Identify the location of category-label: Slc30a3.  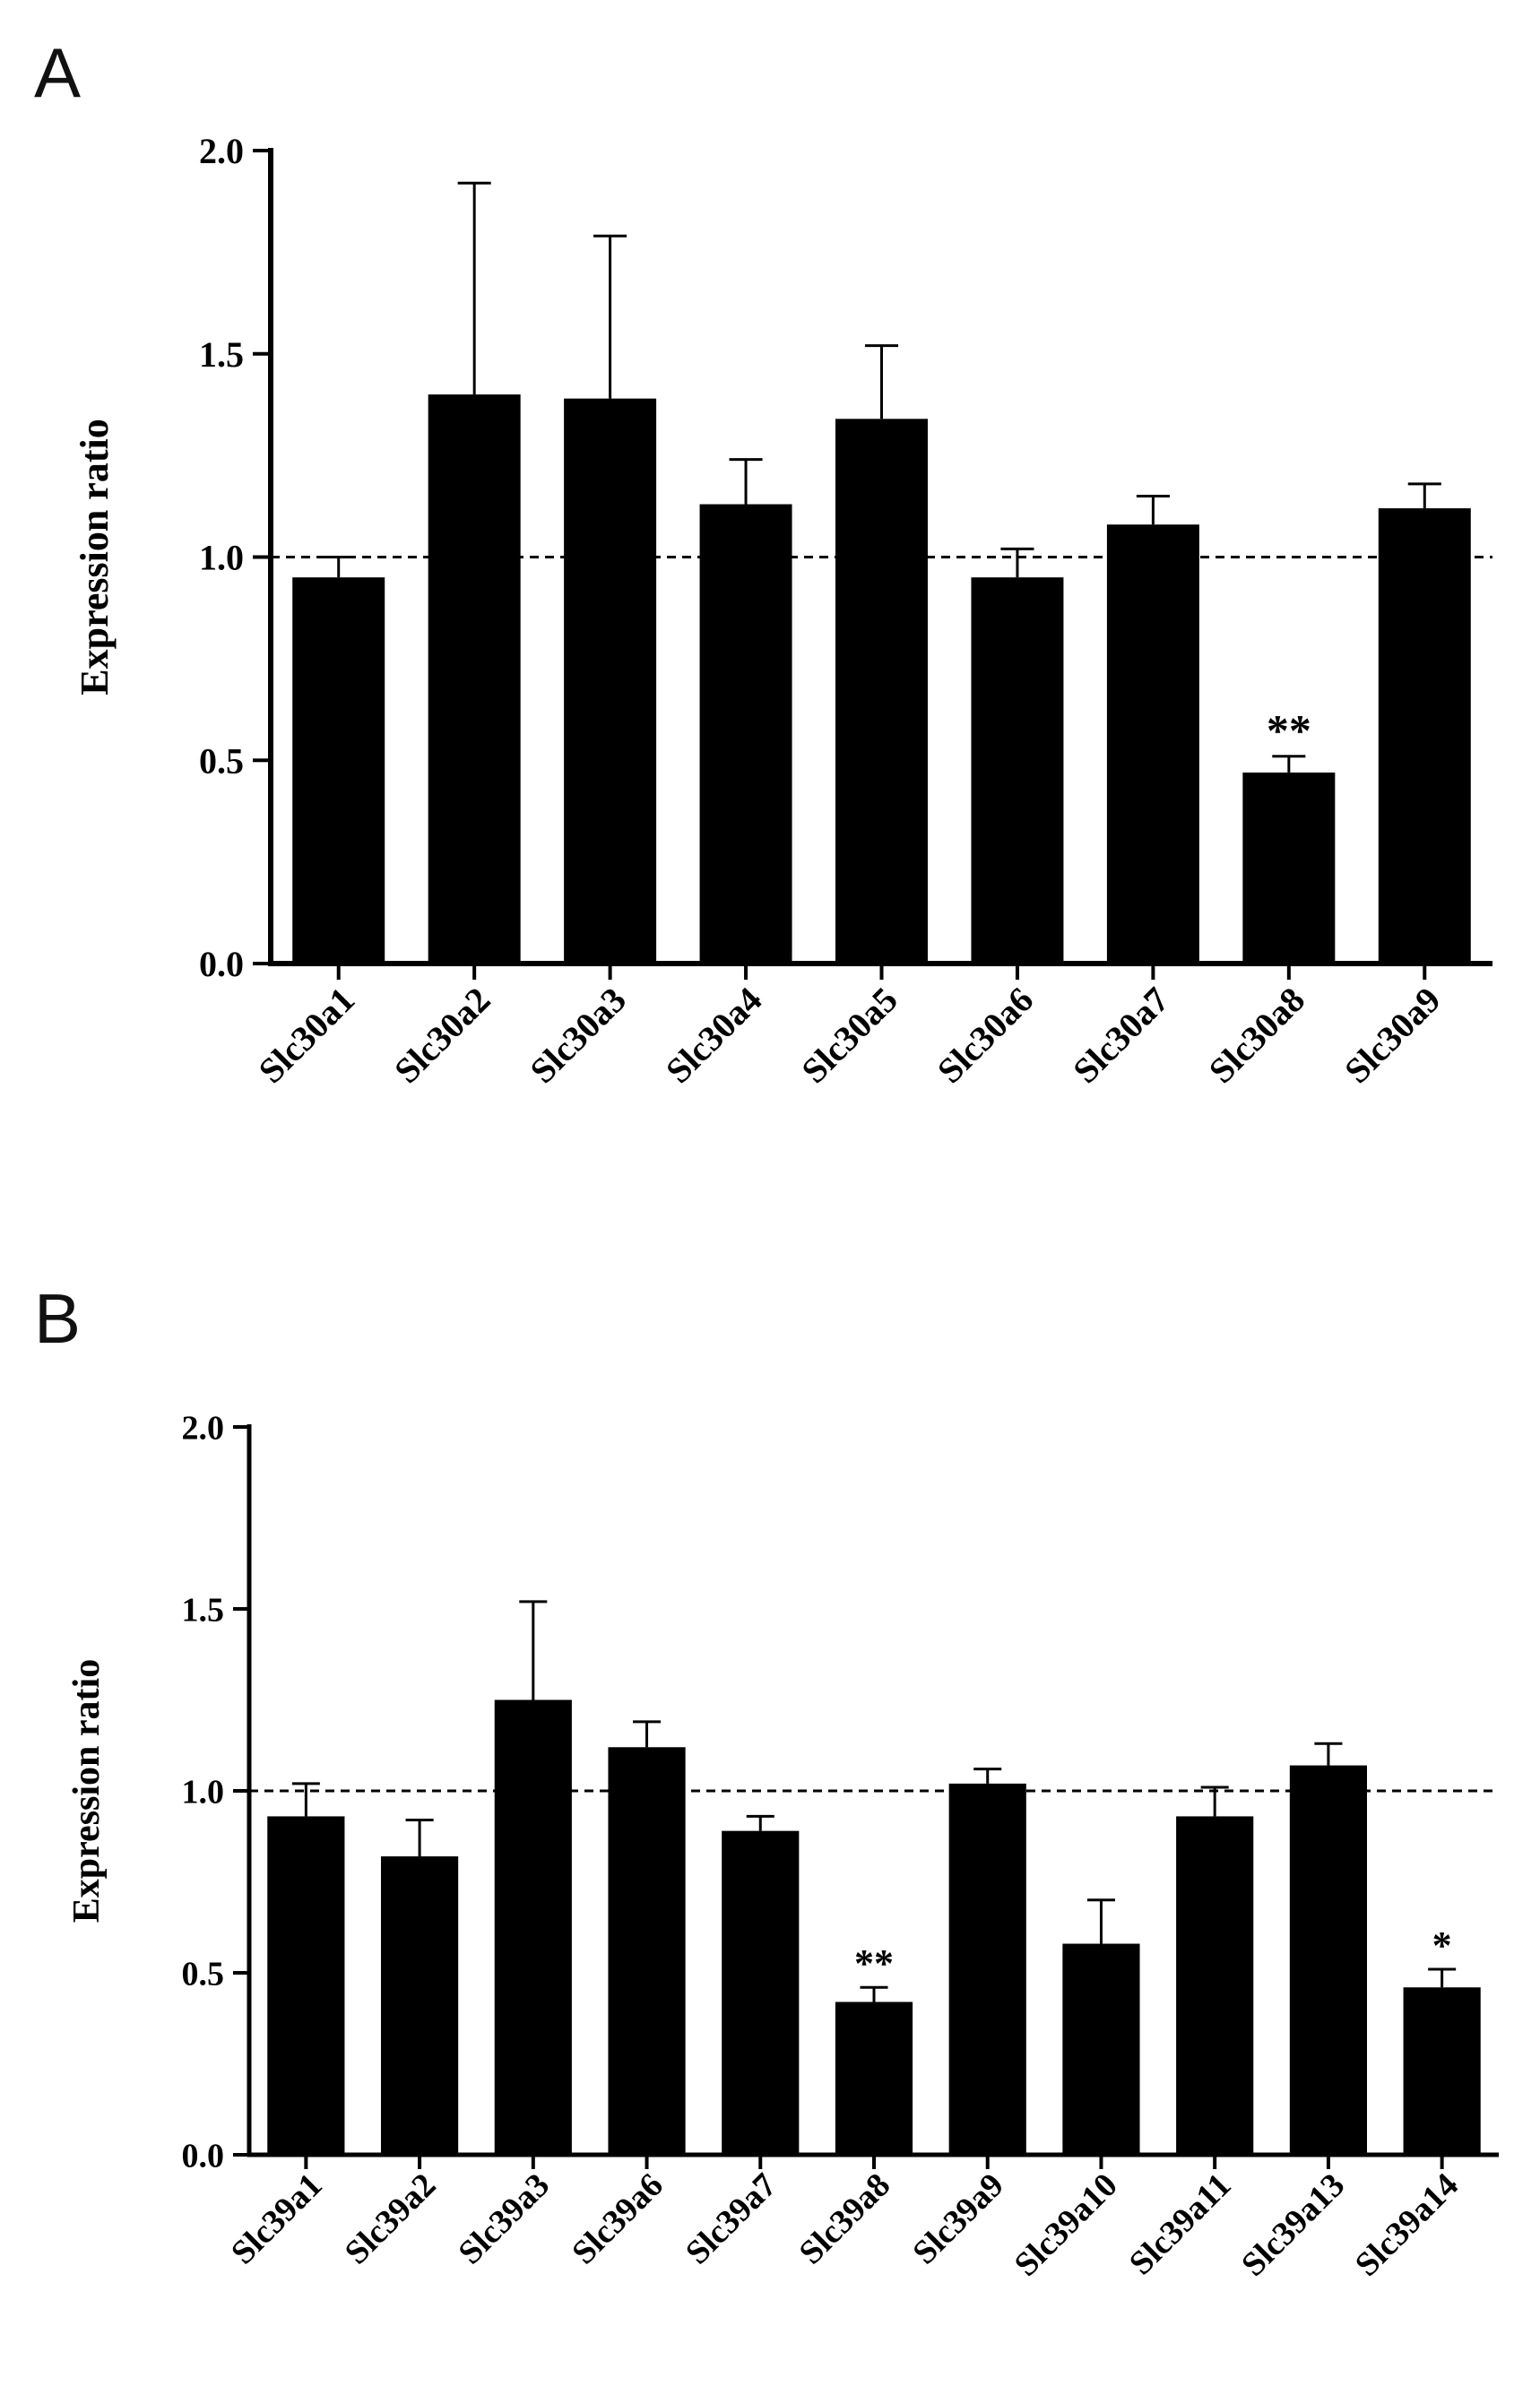
(578, 1036).